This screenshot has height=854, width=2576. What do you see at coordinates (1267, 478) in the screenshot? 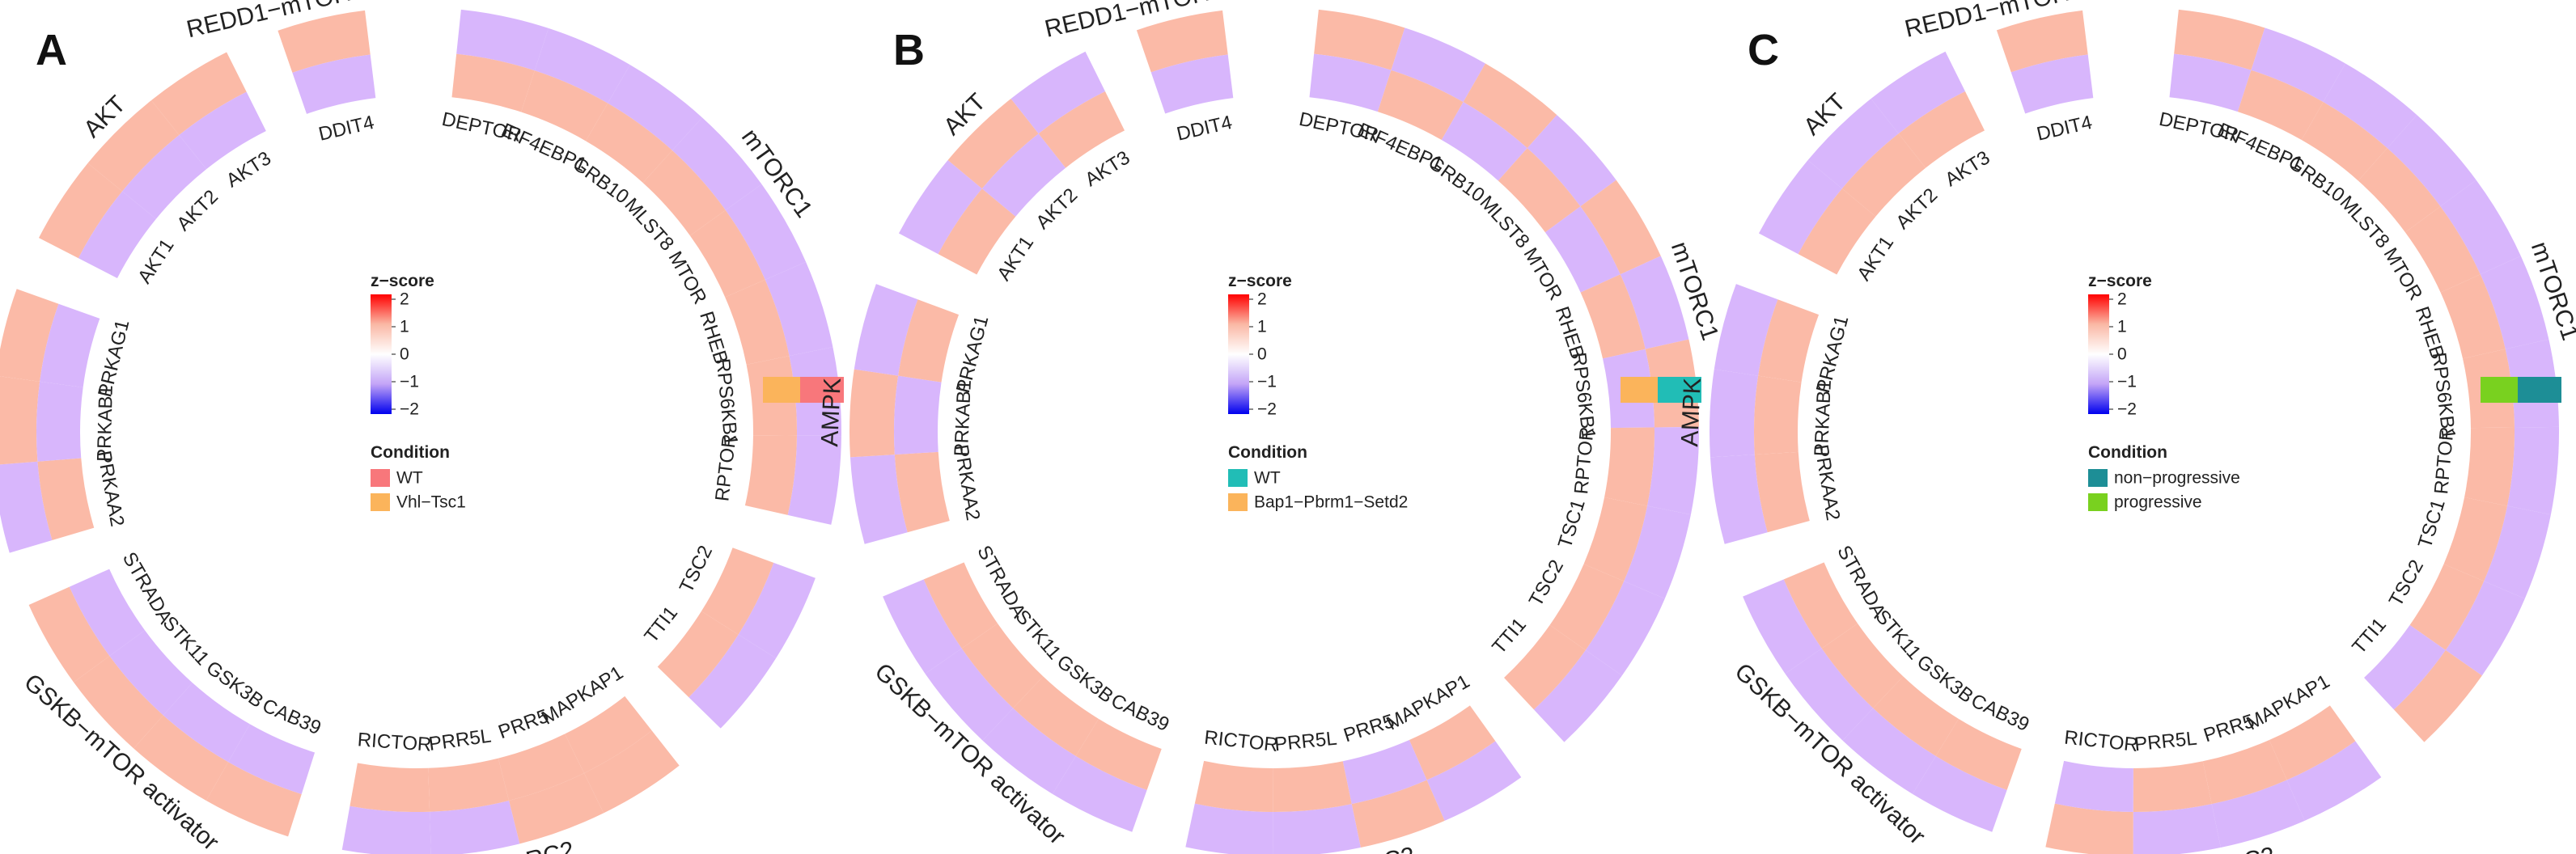
I see `condition-label-wt: WT` at bounding box center [1267, 478].